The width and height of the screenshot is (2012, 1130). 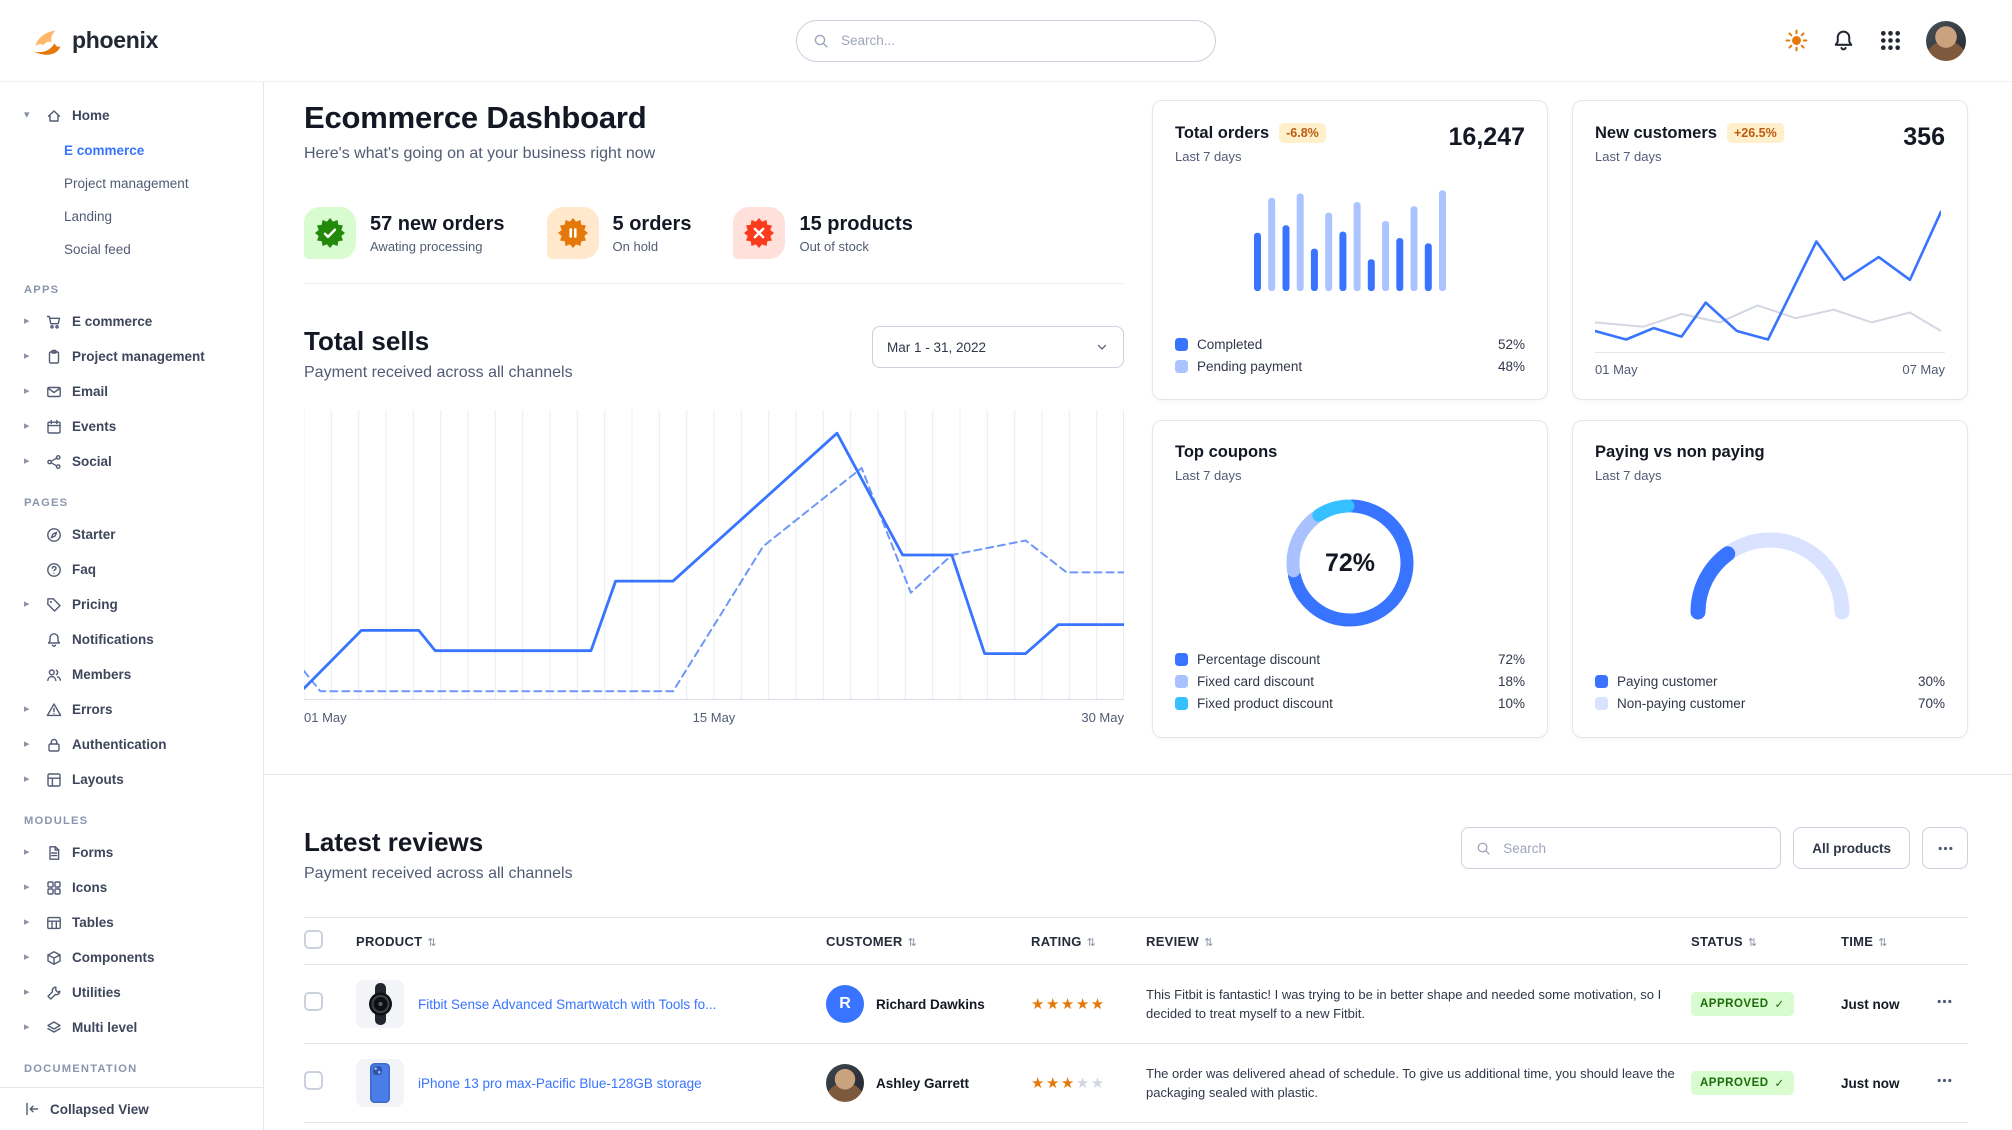 What do you see at coordinates (136, 604) in the screenshot?
I see `sidebar-item-pricing: Pricing` at bounding box center [136, 604].